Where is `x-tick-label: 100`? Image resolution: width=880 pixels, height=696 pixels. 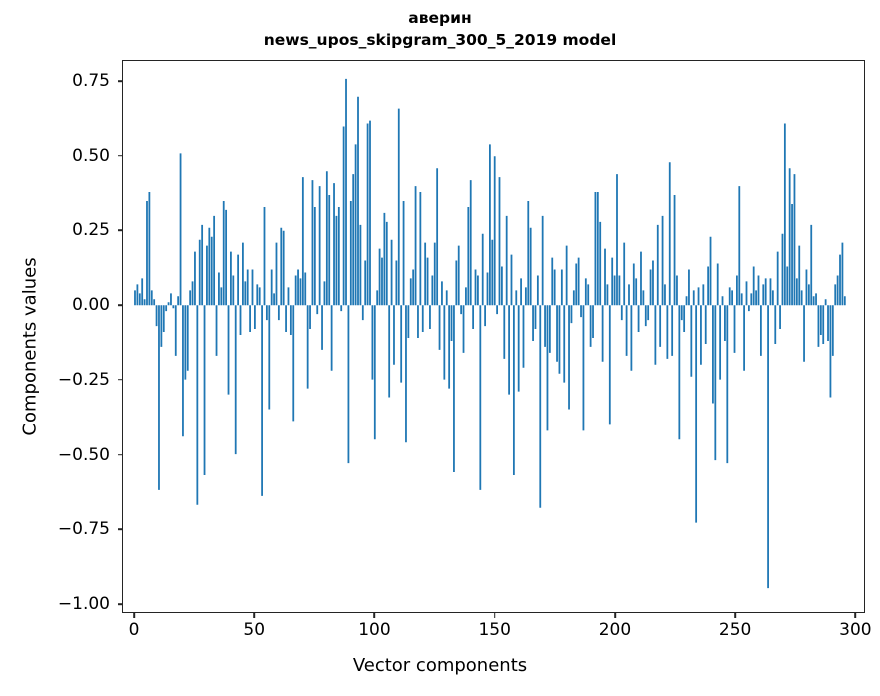 x-tick-label: 100 is located at coordinates (374, 630).